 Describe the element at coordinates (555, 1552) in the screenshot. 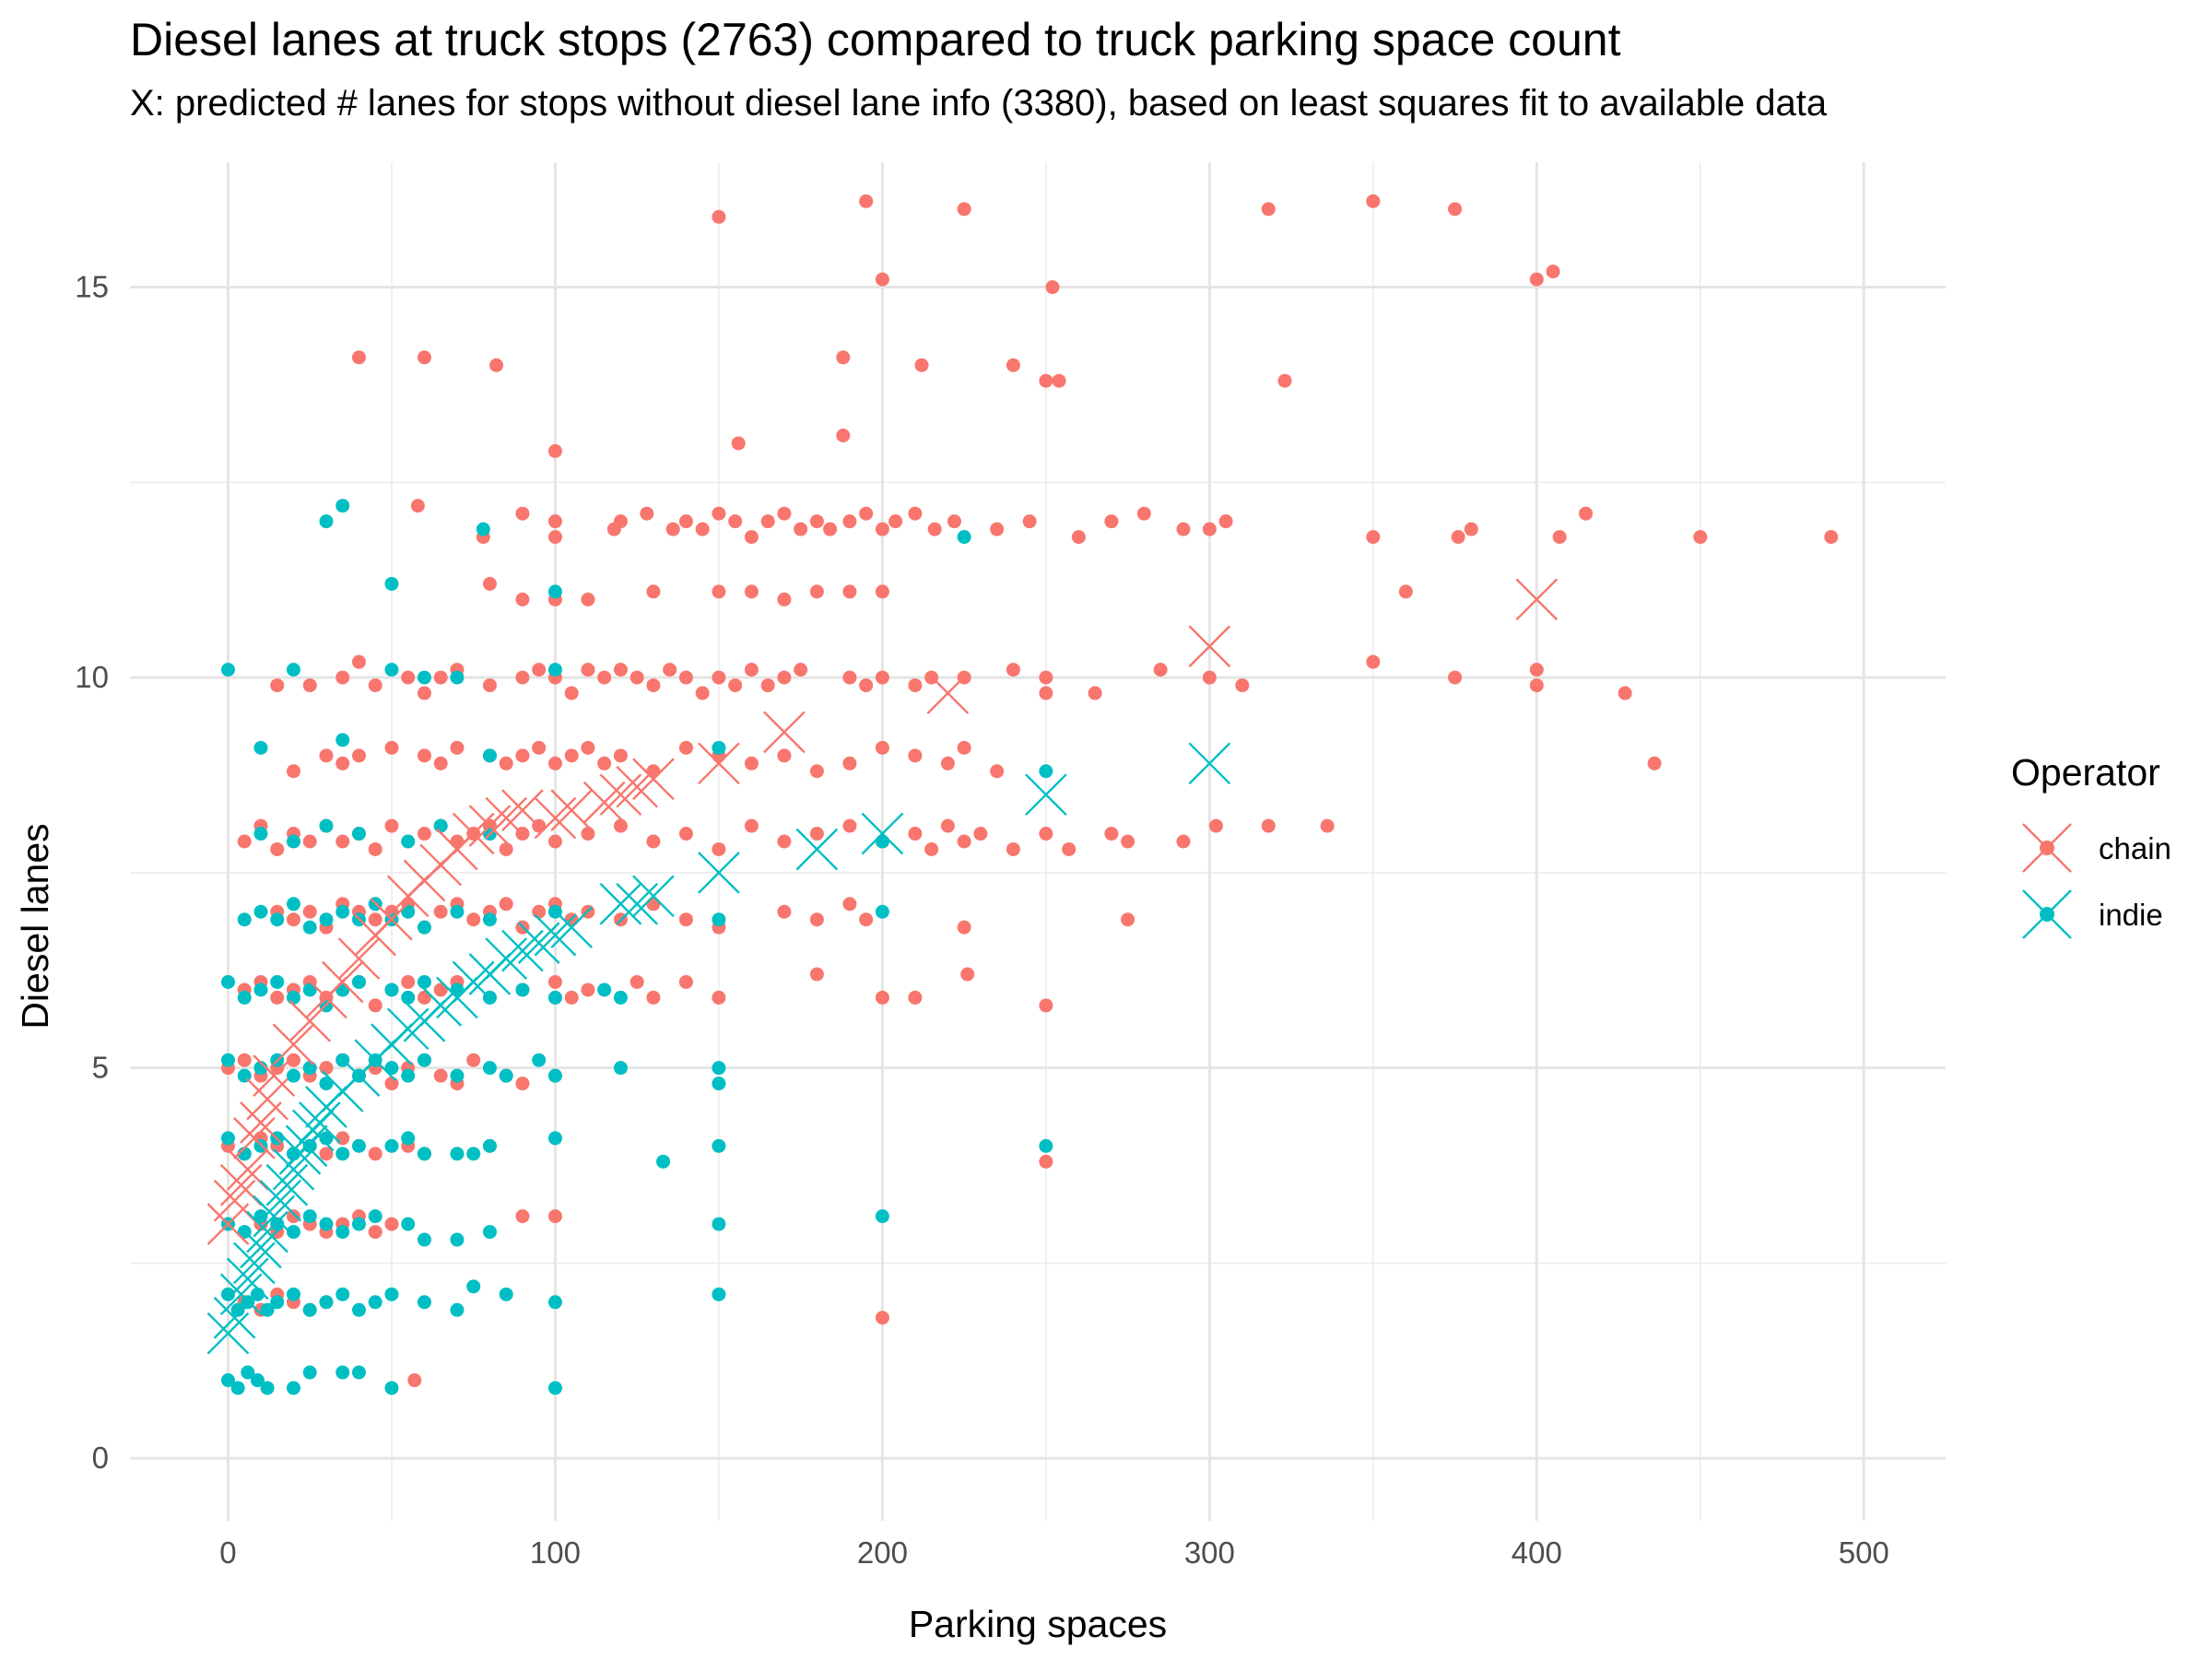

I see `x-tick-label: 100` at that location.